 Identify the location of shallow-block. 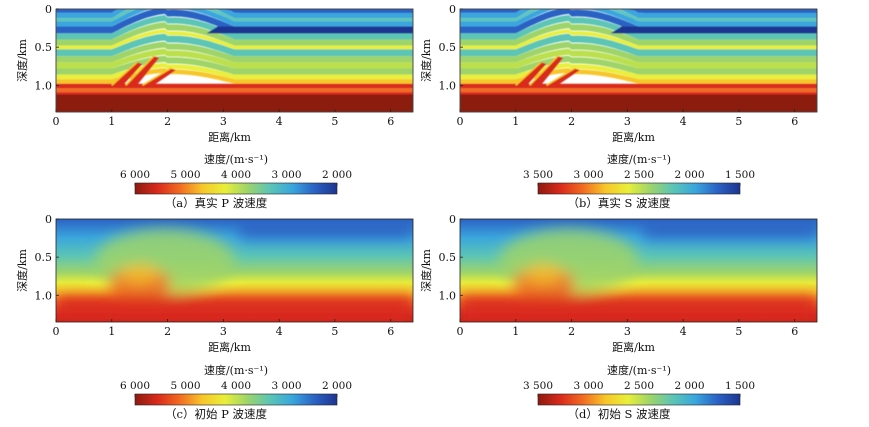
(318, 11).